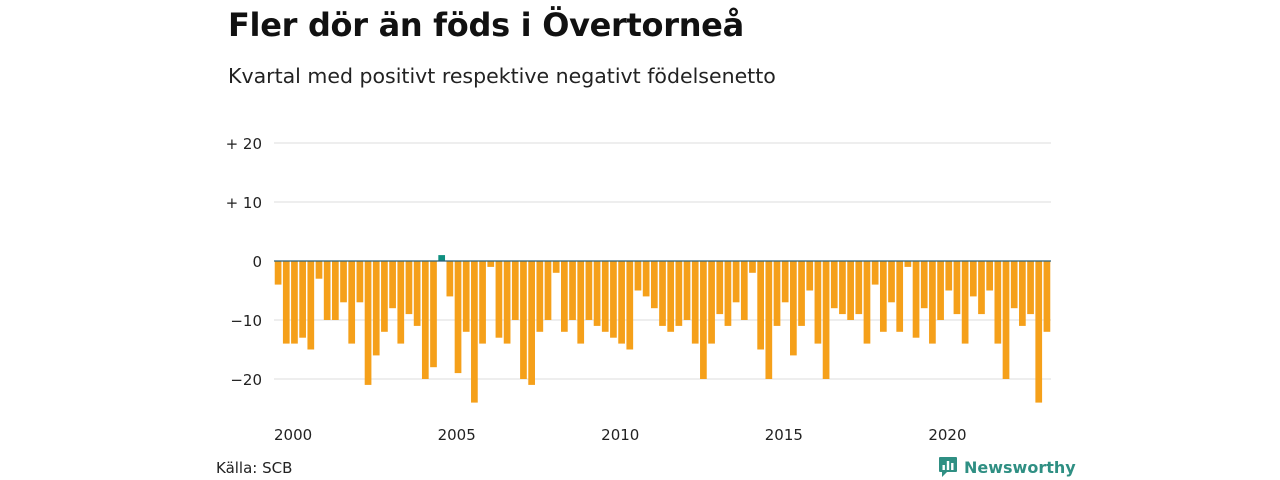 This screenshot has height=480, width=1280. I want to click on x-tick-label: 2020, so click(947, 435).